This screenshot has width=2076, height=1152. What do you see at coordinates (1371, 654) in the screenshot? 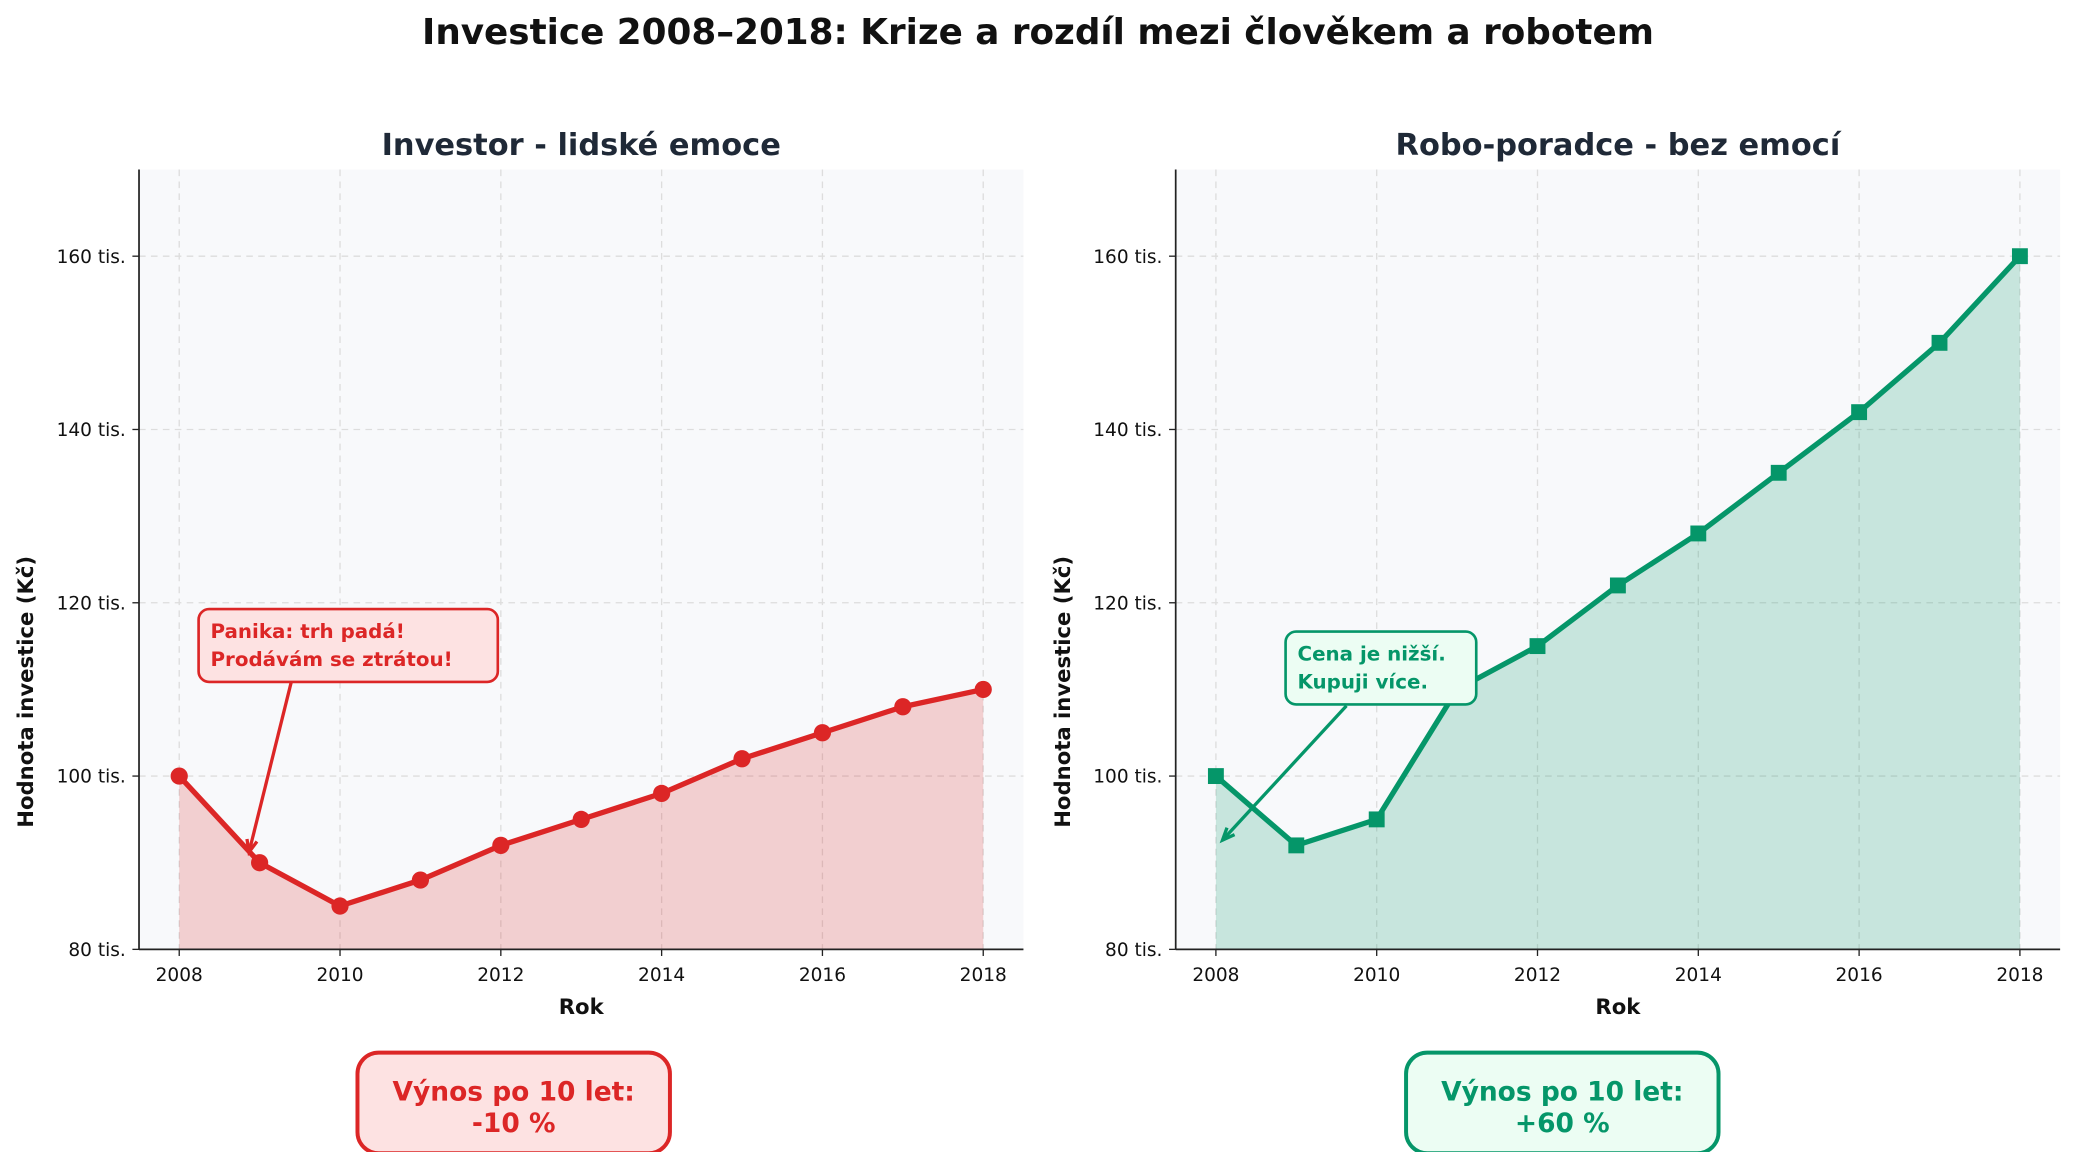
I see `annotation-text: Cena je nižší.` at bounding box center [1371, 654].